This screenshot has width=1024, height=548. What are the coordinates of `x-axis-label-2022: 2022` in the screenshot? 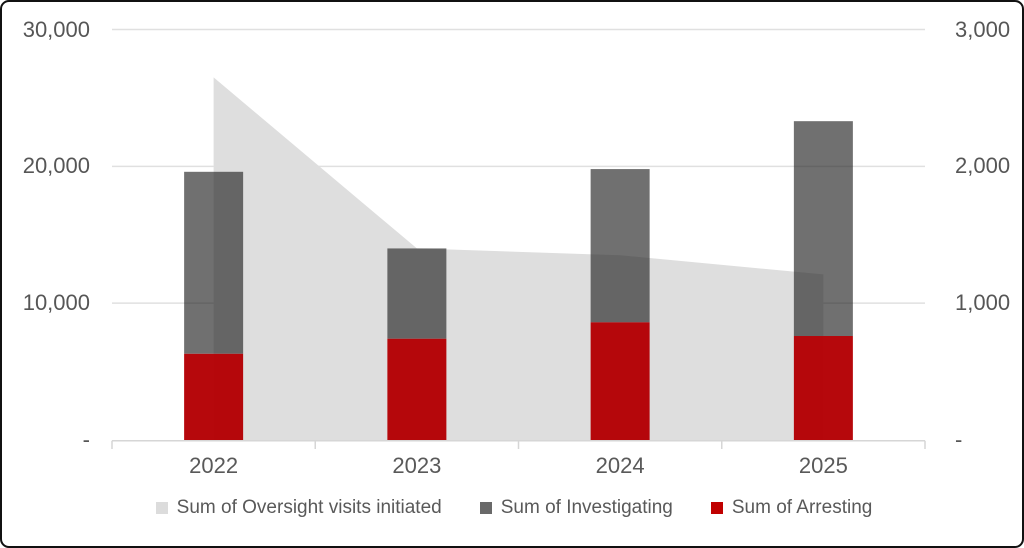 It's located at (214, 465).